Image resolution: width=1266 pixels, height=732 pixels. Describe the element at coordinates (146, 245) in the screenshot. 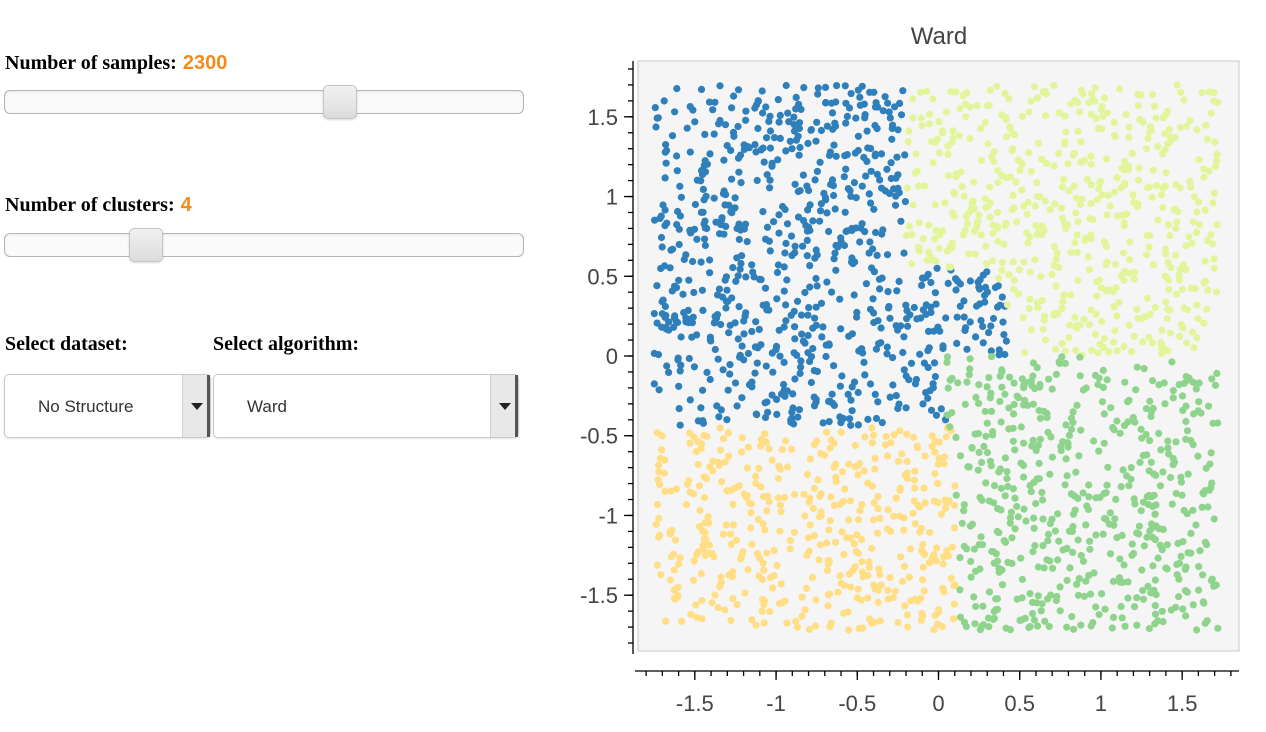

I see `clusters-slider-handle` at that location.